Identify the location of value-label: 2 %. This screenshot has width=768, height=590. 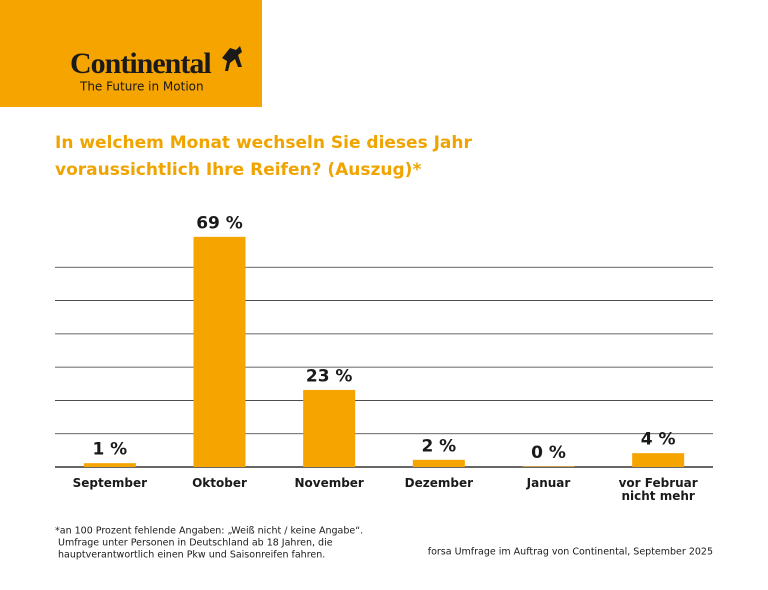
(438, 446).